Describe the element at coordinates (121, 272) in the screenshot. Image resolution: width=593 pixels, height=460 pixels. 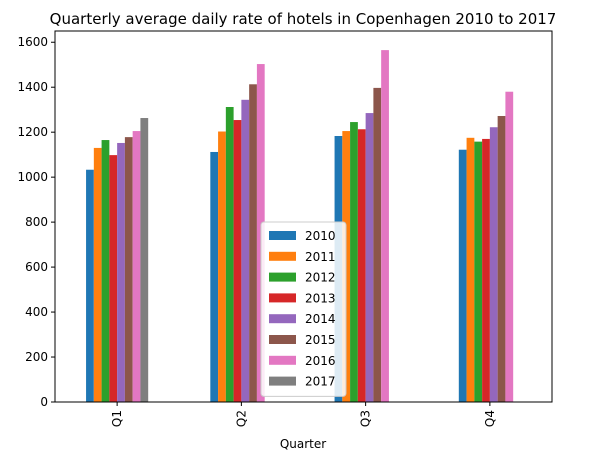
I see `bar-2014-Q1` at that location.